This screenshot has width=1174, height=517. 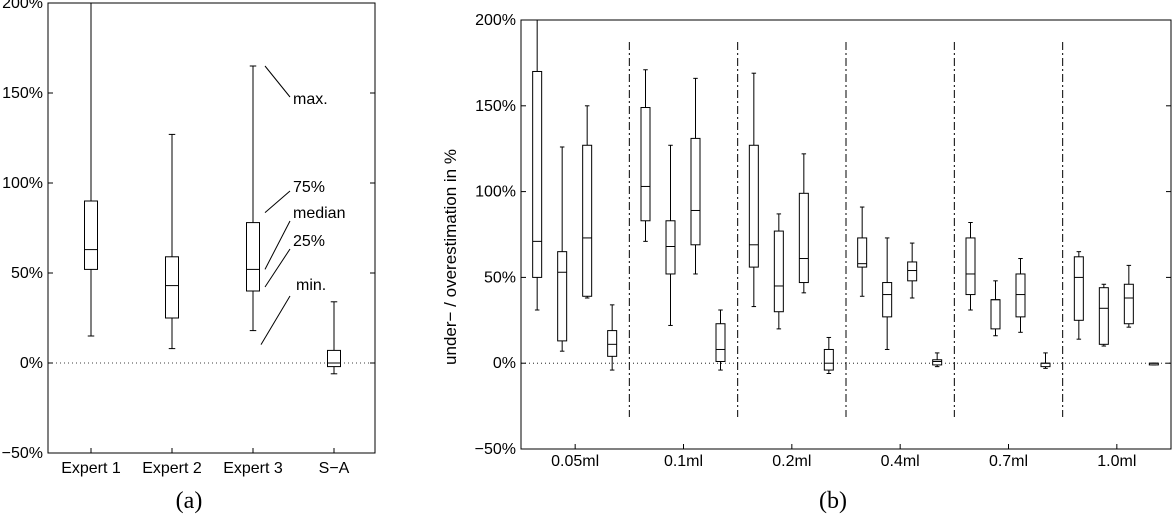 What do you see at coordinates (504, 363) in the screenshot?
I see `b-y-tick-label: 0%` at bounding box center [504, 363].